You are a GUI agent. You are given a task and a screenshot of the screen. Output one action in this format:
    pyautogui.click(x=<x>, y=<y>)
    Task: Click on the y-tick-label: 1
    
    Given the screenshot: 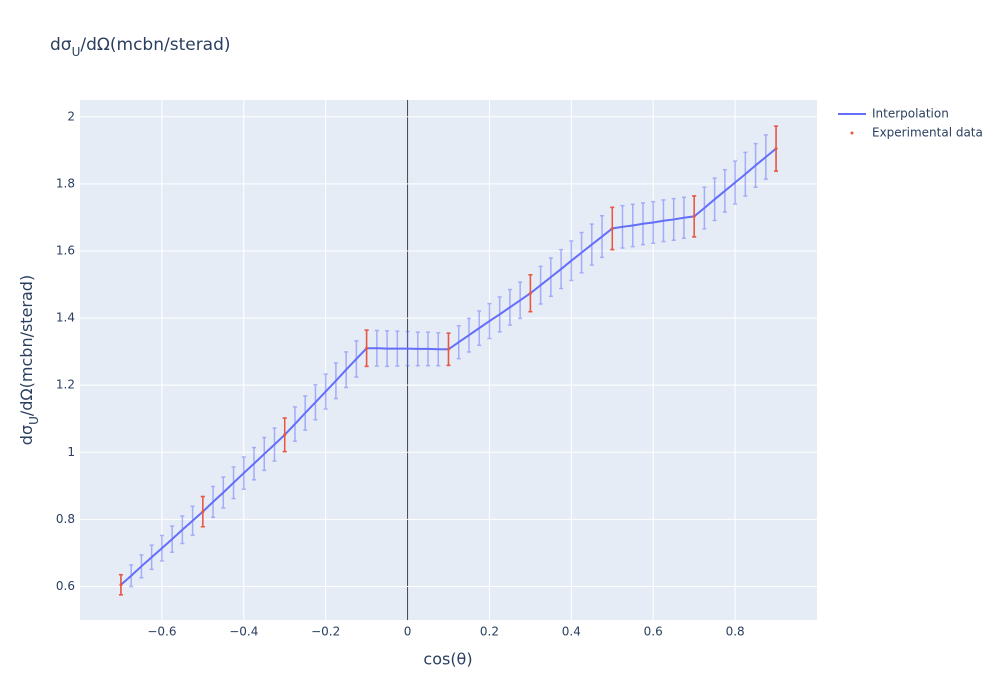 What is the action you would take?
    pyautogui.click(x=71, y=452)
    